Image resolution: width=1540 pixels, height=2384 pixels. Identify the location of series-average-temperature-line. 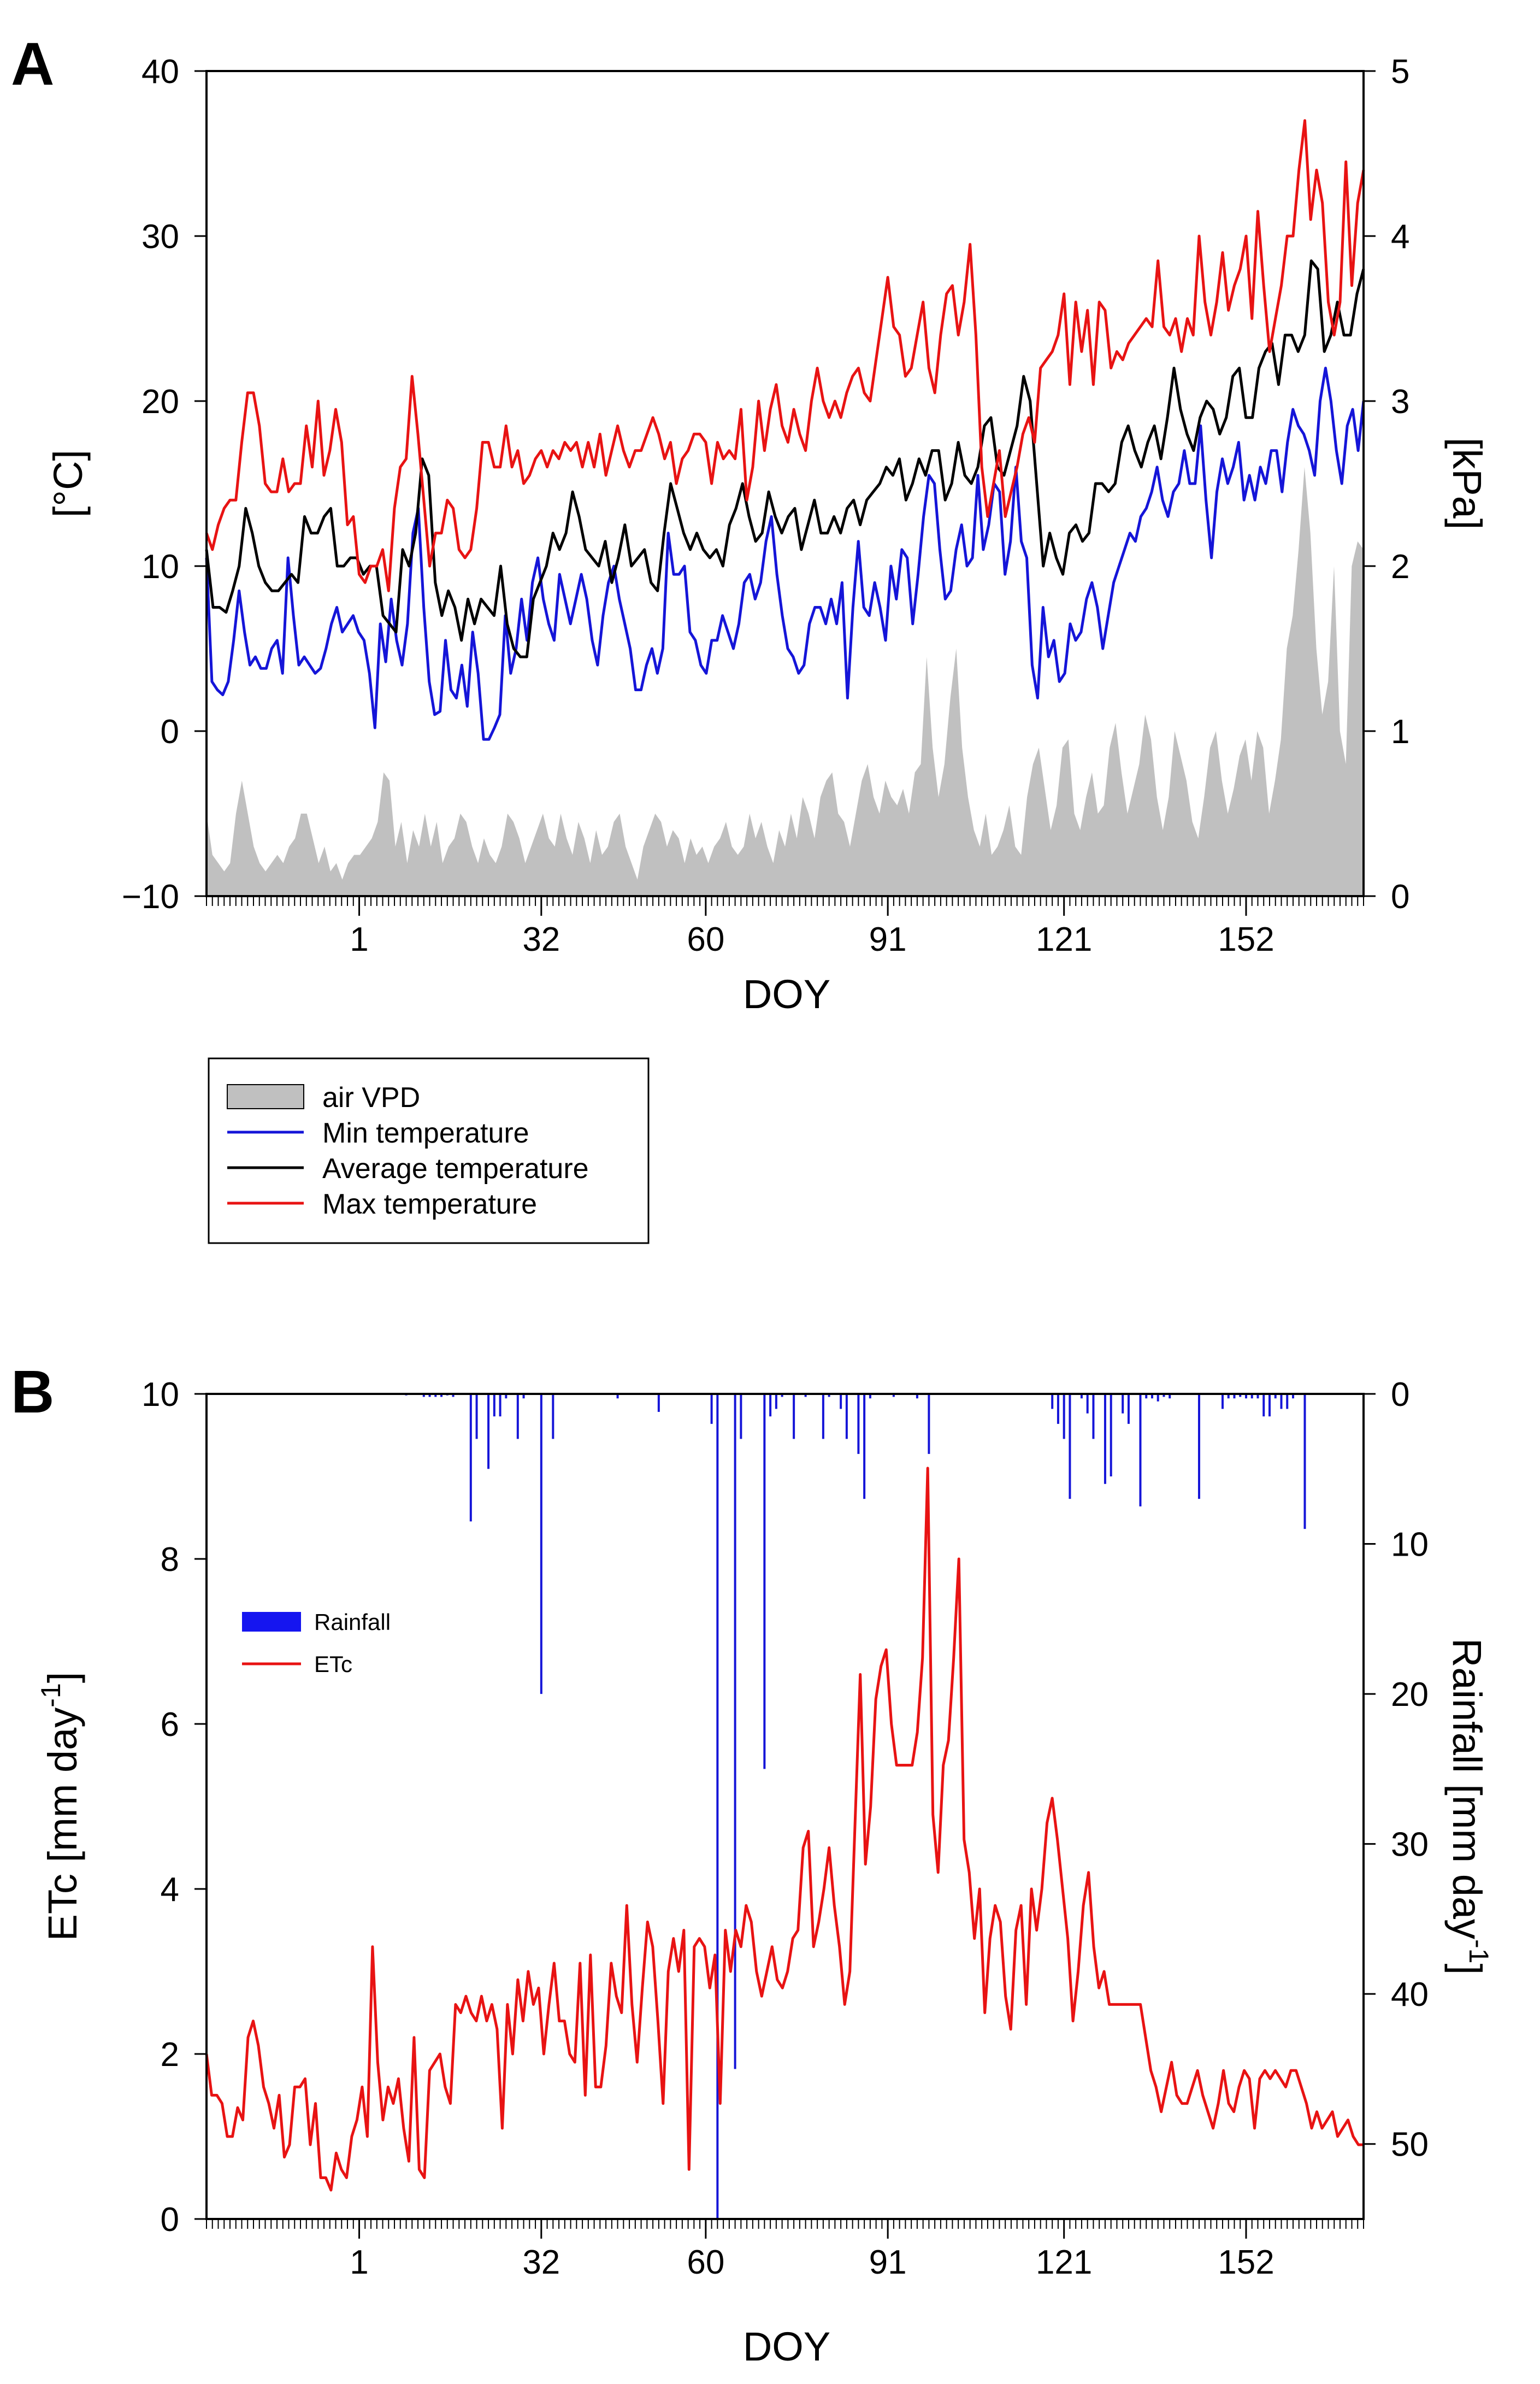
(785, 458).